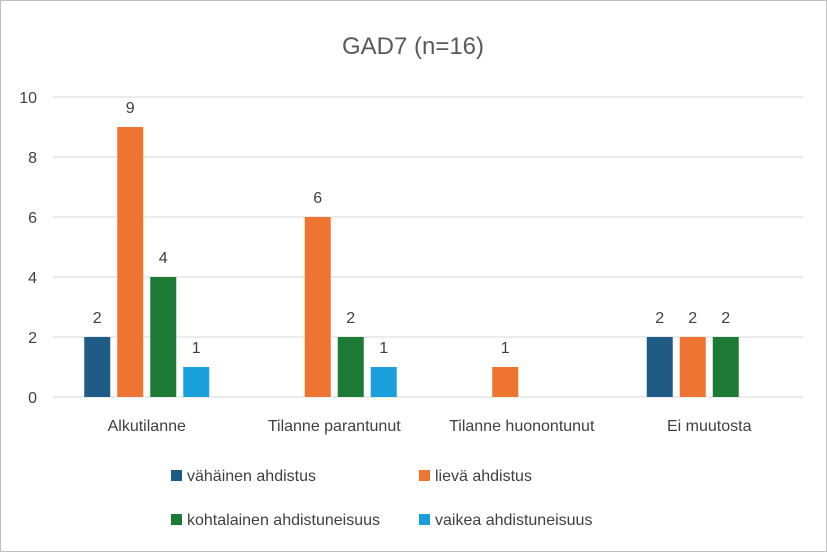 The image size is (827, 552). Describe the element at coordinates (32, 158) in the screenshot. I see `y-tick-label: 8` at that location.